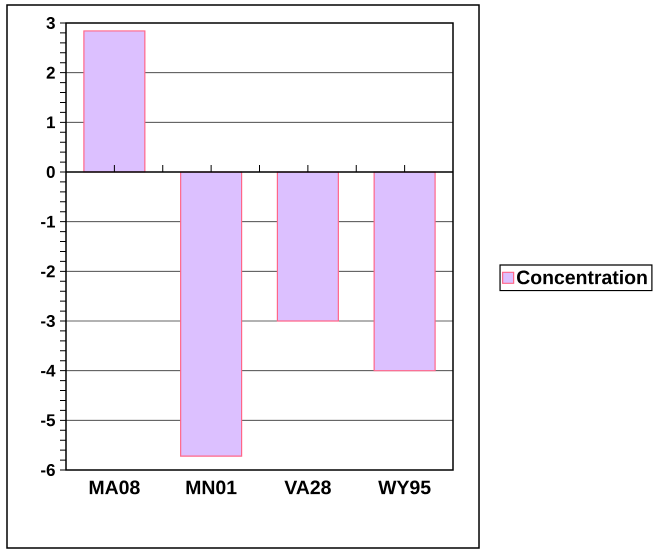 This screenshot has width=671, height=550. What do you see at coordinates (48, 420) in the screenshot?
I see `y-tick-label: -5` at bounding box center [48, 420].